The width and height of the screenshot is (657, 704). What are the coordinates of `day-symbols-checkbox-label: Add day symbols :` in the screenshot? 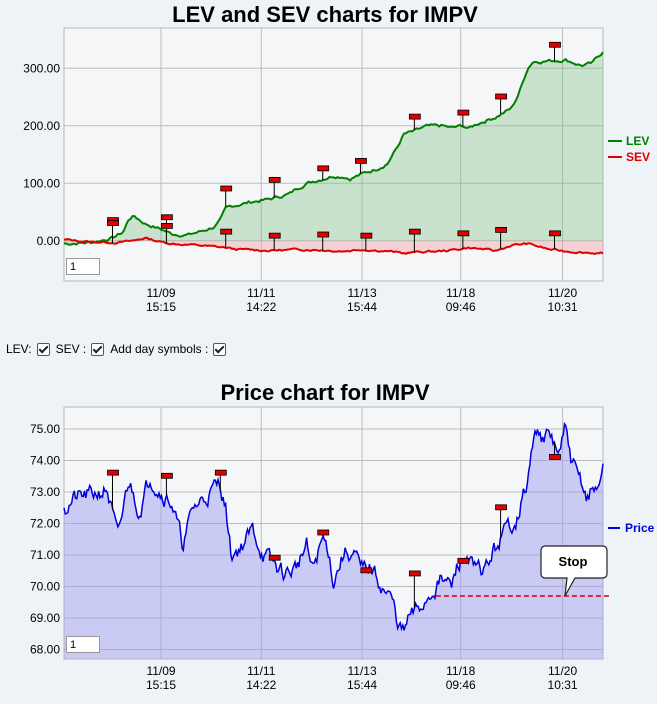 It's located at (159, 349).